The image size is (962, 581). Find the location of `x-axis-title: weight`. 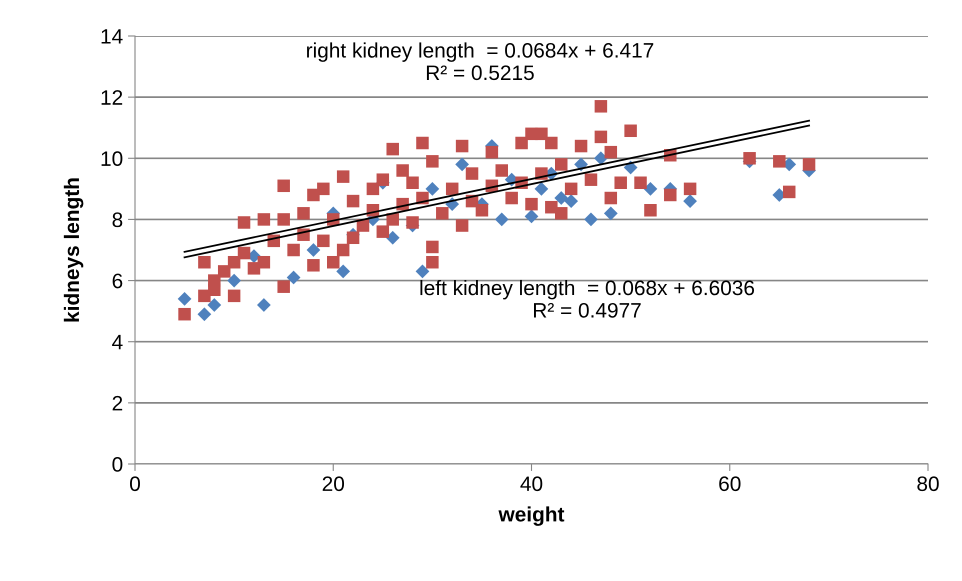

x-axis-title: weight is located at coordinates (531, 516).